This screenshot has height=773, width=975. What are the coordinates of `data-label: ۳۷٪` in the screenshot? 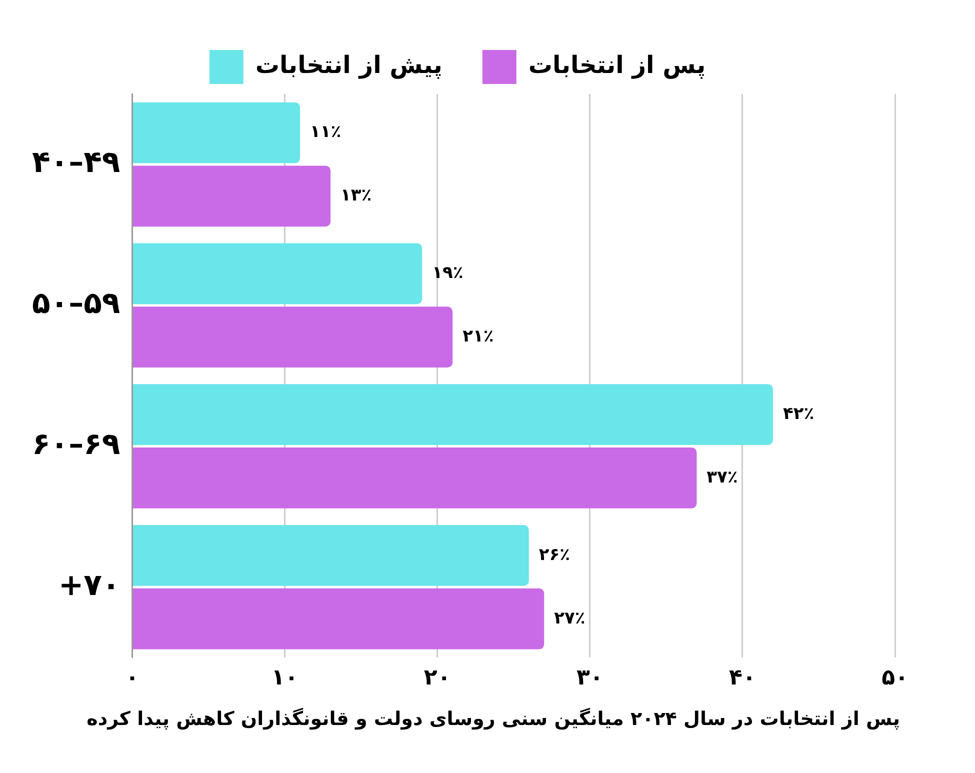 It's located at (722, 477).